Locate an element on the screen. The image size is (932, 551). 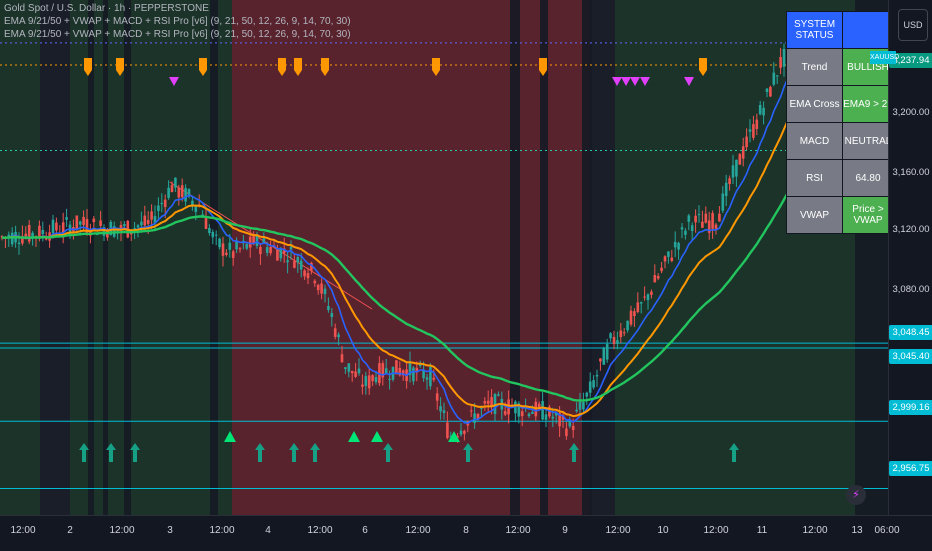
price-tick: 3,160.00 is located at coordinates (911, 172).